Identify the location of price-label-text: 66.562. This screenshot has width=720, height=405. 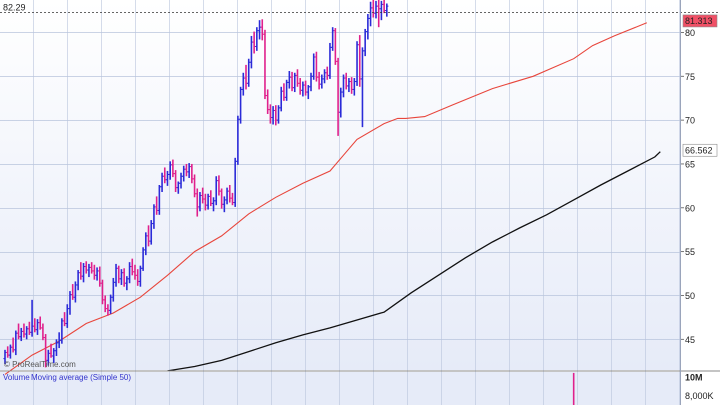
(699, 150).